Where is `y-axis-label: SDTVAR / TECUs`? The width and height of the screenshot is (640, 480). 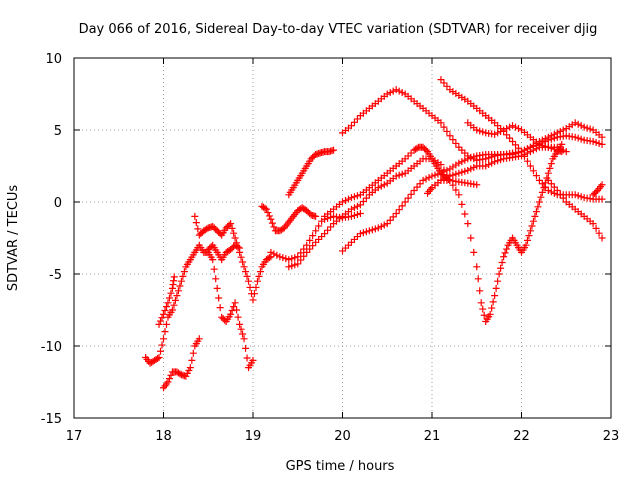
y-axis-label: SDTVAR / TECUs is located at coordinates (13, 238).